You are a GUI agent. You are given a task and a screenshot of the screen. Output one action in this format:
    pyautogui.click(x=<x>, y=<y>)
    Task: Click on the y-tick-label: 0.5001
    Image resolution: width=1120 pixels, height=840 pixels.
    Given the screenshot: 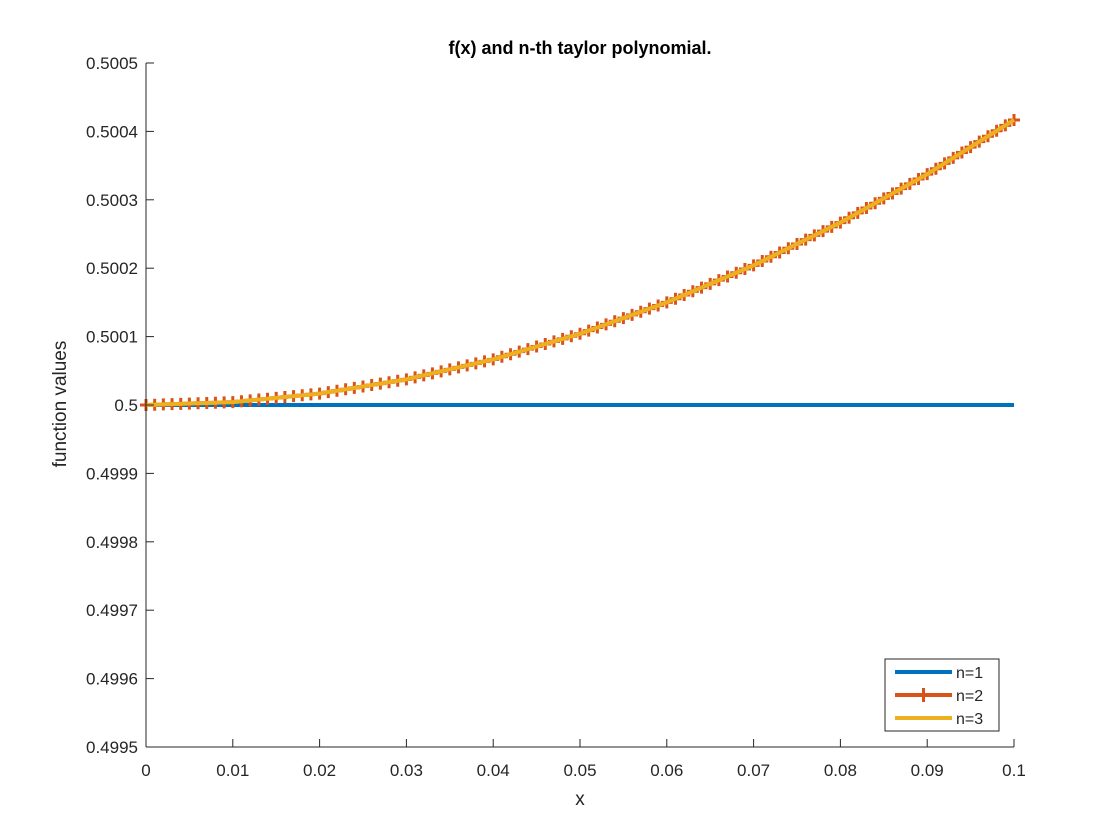 What is the action you would take?
    pyautogui.click(x=112, y=337)
    